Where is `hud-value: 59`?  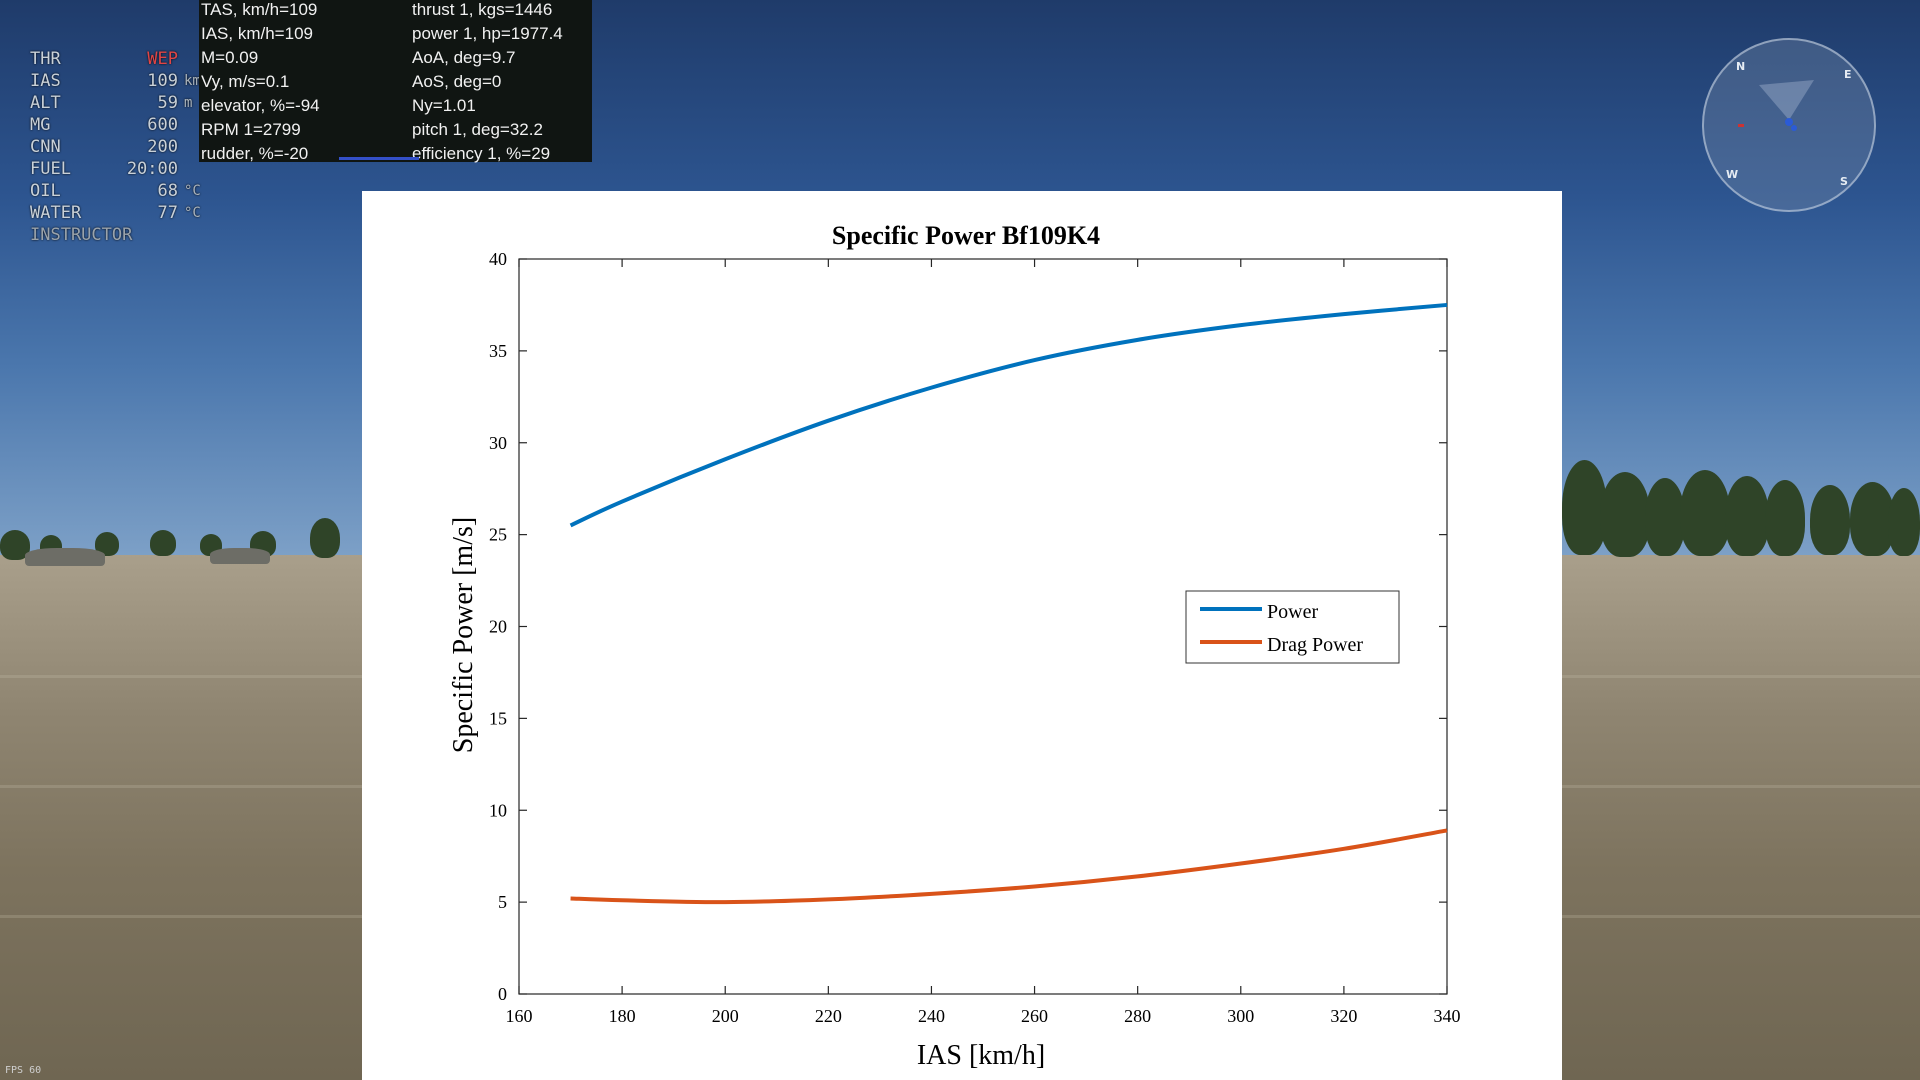 hud-value: 59 is located at coordinates (167, 103).